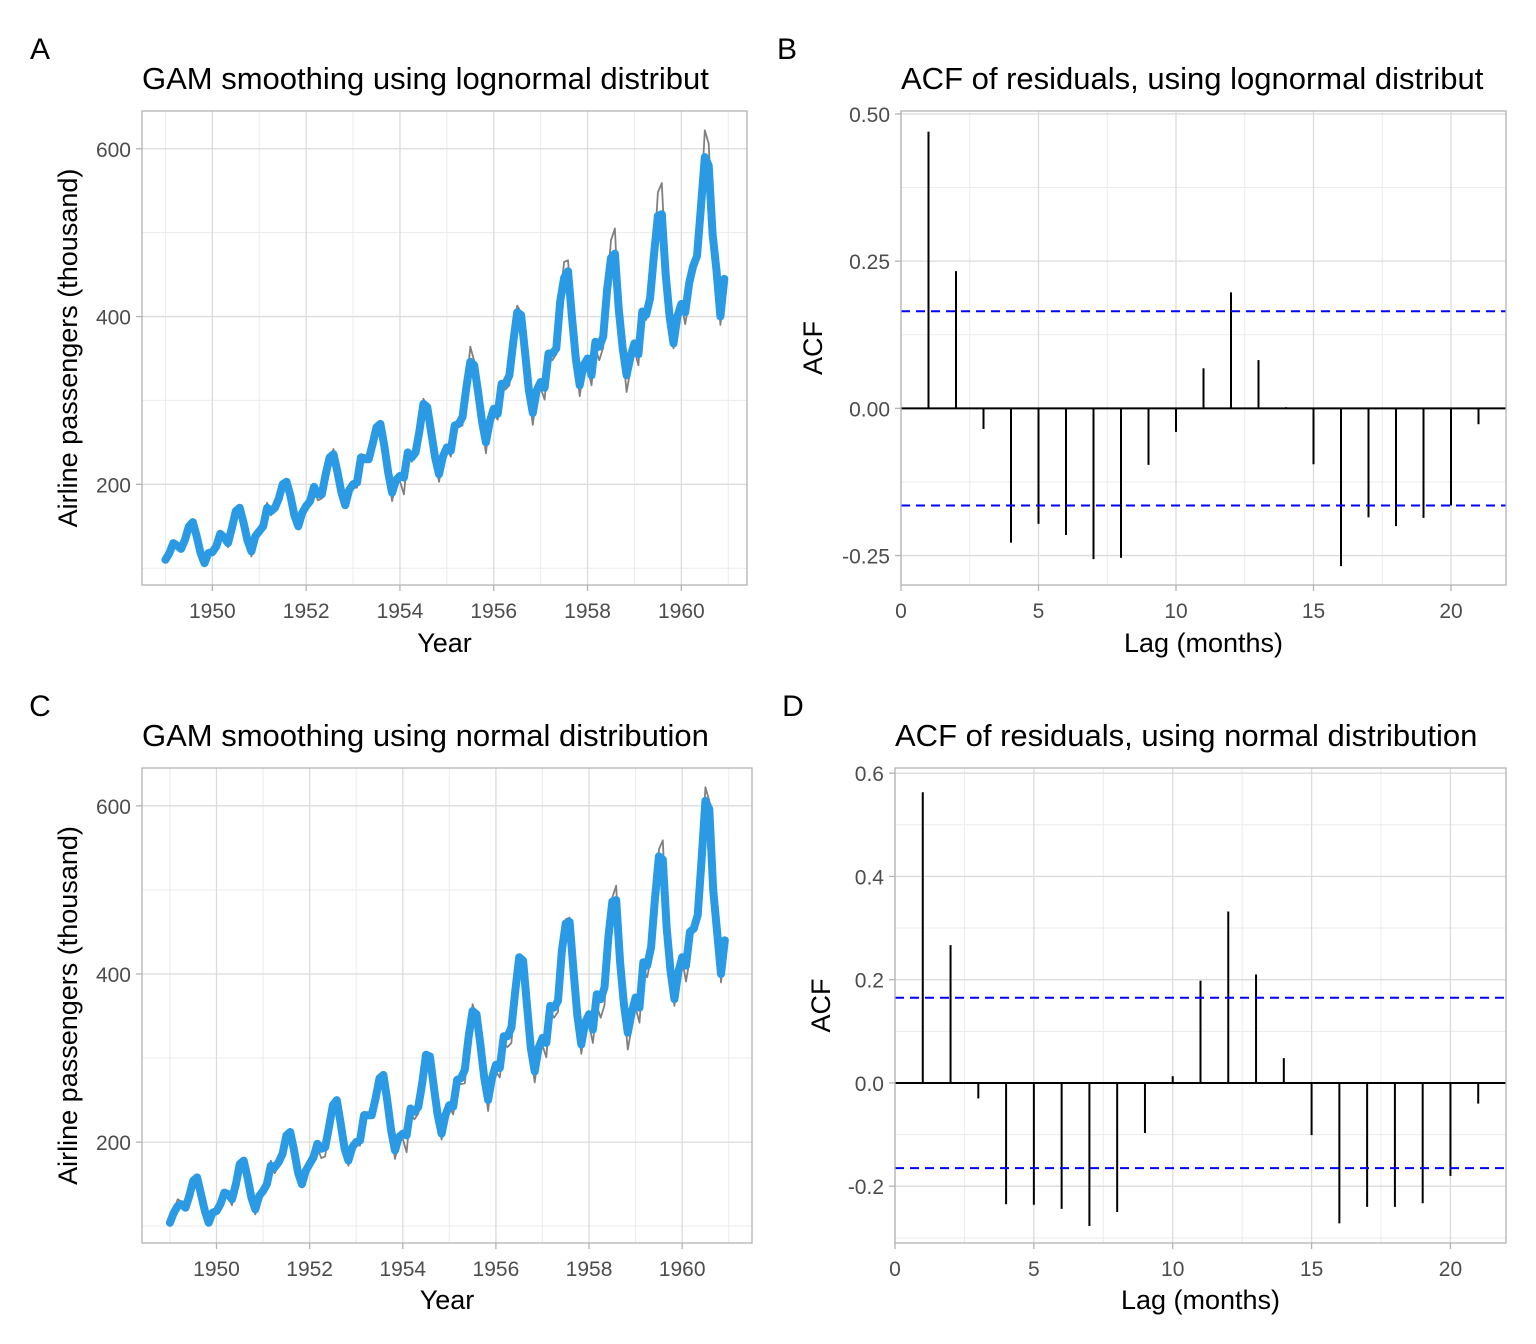 This screenshot has height=1344, width=1536. Describe the element at coordinates (787, 49) in the screenshot. I see `panel-letter: B` at that location.